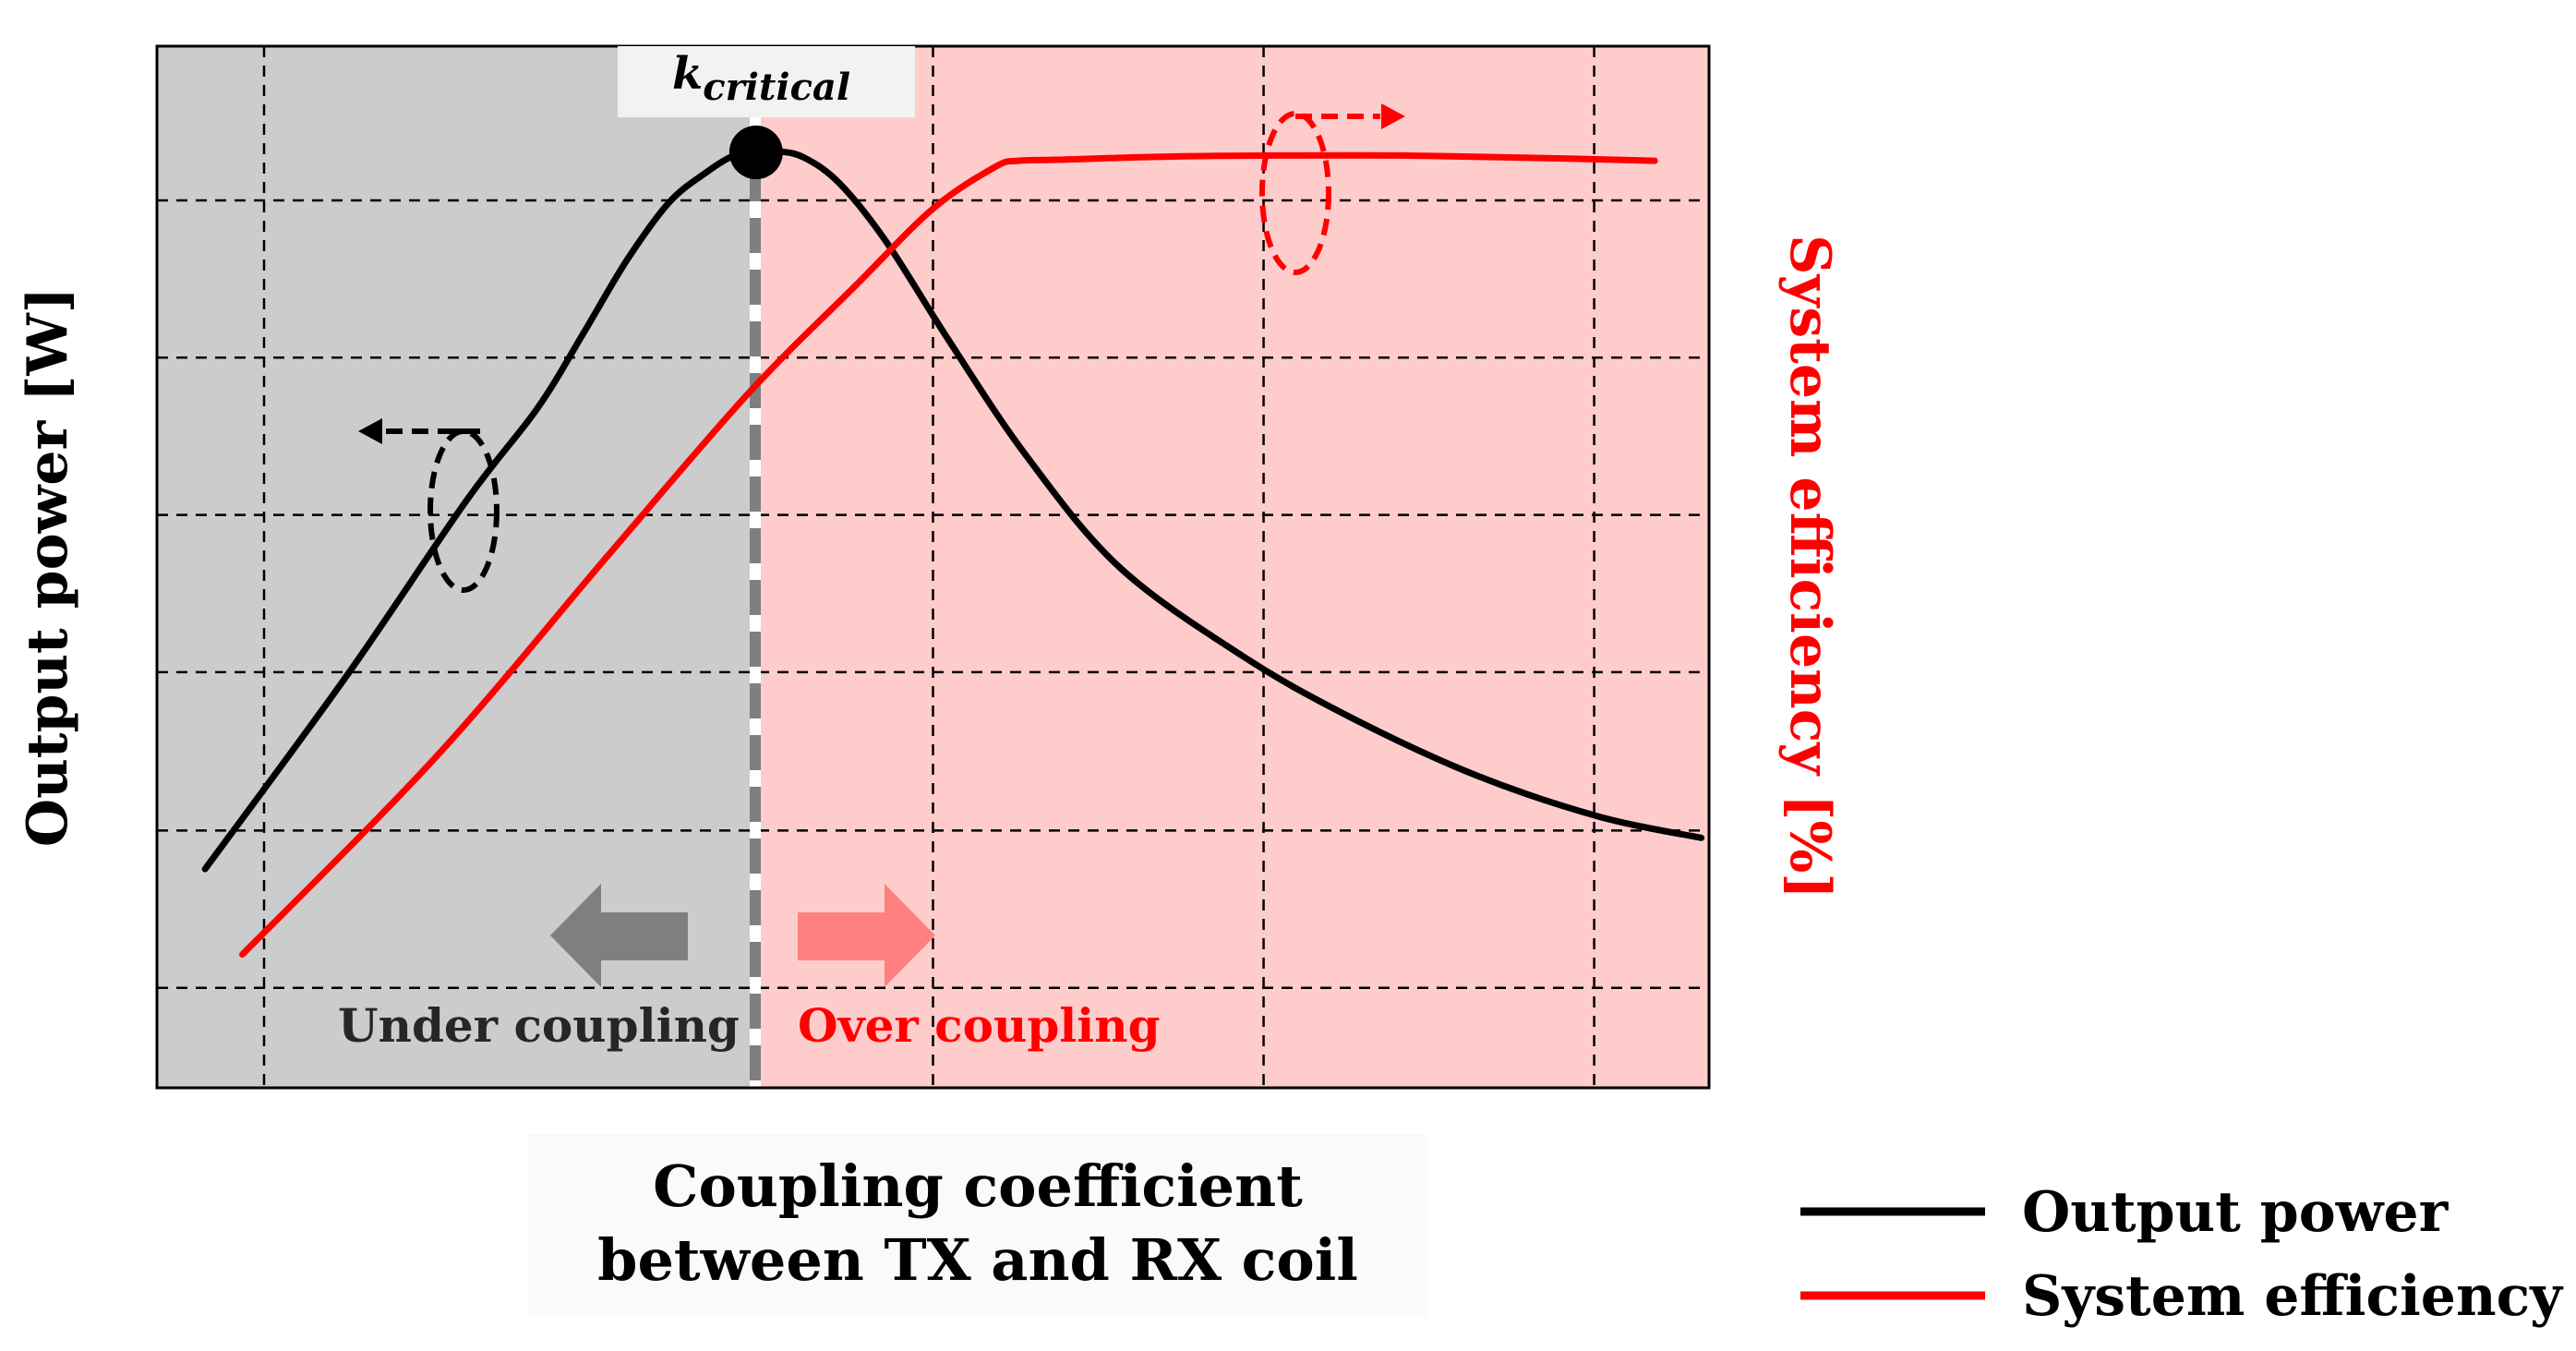 The height and width of the screenshot is (1351, 2576). Describe the element at coordinates (539, 1025) in the screenshot. I see `under-coupling-label: Under coupling` at that location.